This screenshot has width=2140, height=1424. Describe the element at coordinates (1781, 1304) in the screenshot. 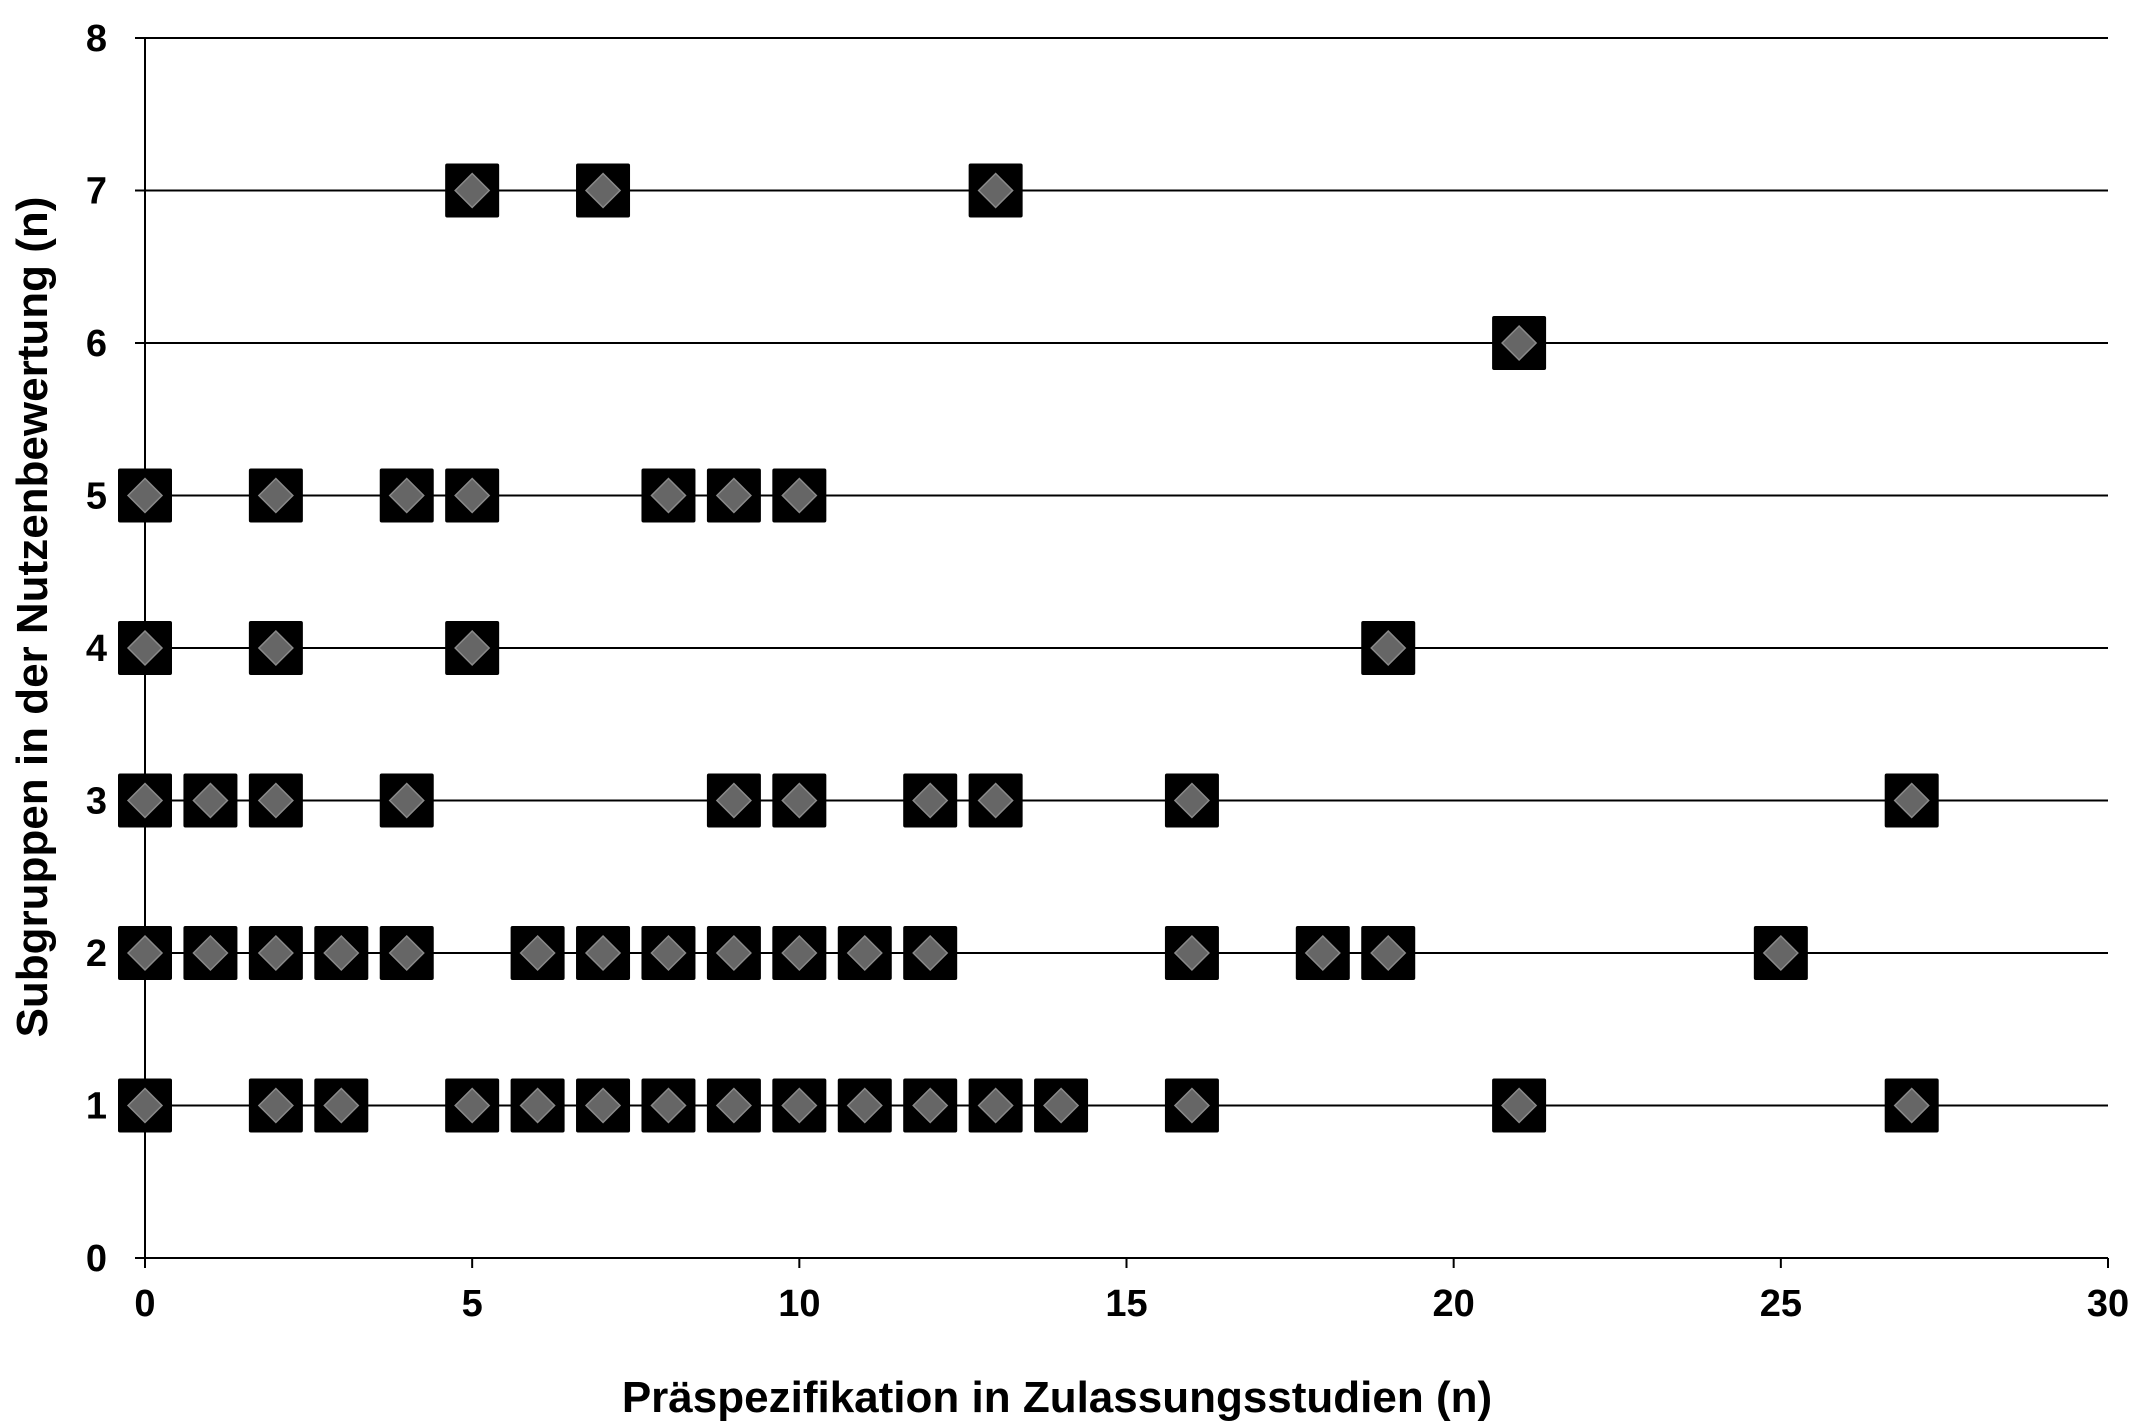

I see `x-tick-label-25: 25` at that location.